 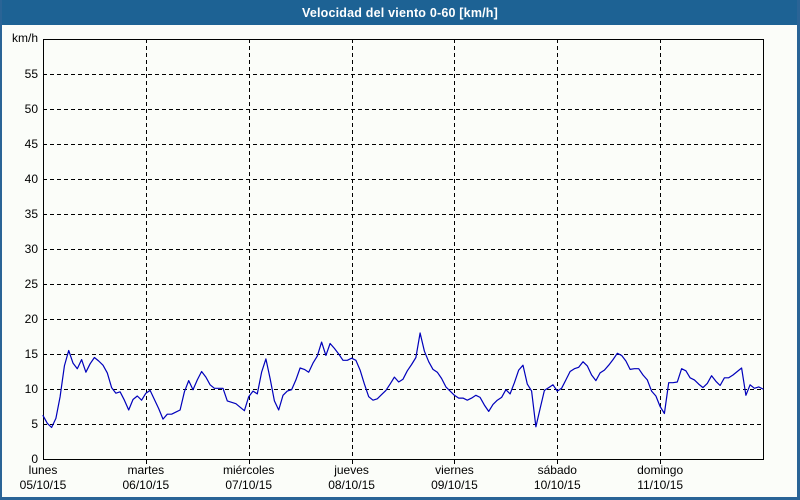 What do you see at coordinates (249, 485) in the screenshot?
I see `day-date: 07/10/15` at bounding box center [249, 485].